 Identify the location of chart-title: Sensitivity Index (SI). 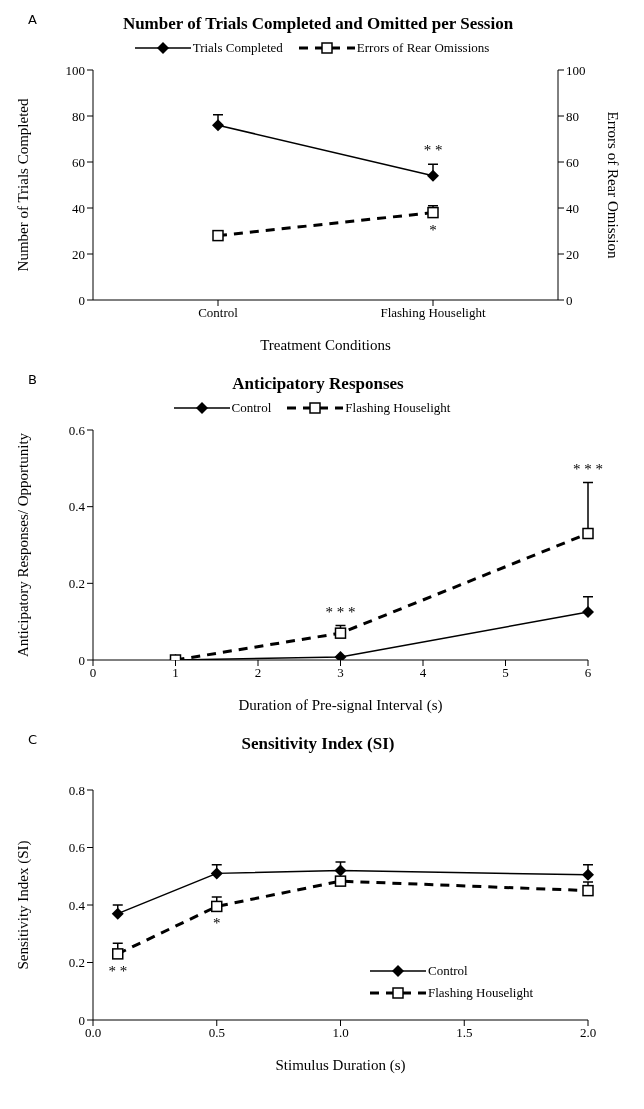
(318, 743).